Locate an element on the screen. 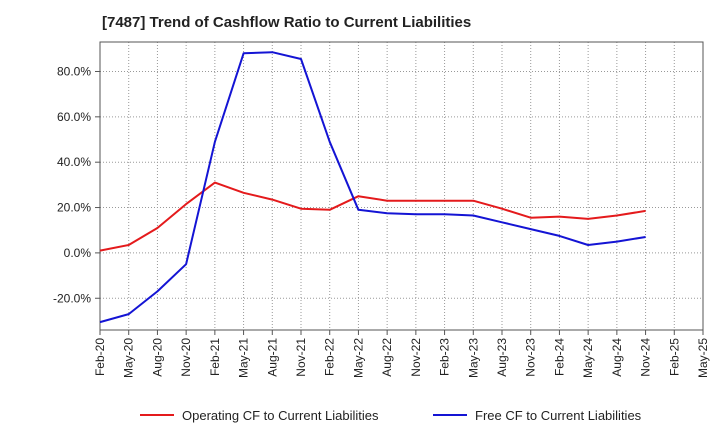 This screenshot has width=720, height=440. y-tick-label: 20.0% is located at coordinates (74, 208).